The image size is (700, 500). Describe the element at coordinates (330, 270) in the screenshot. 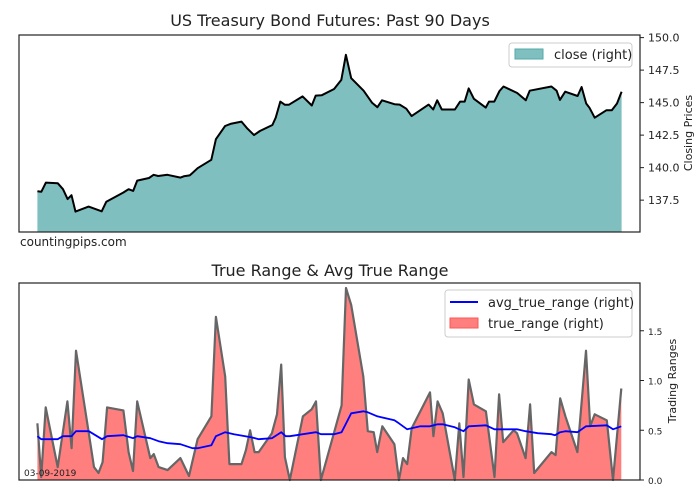

I see `bottom-chart-title: True Range & Avg True Range` at that location.